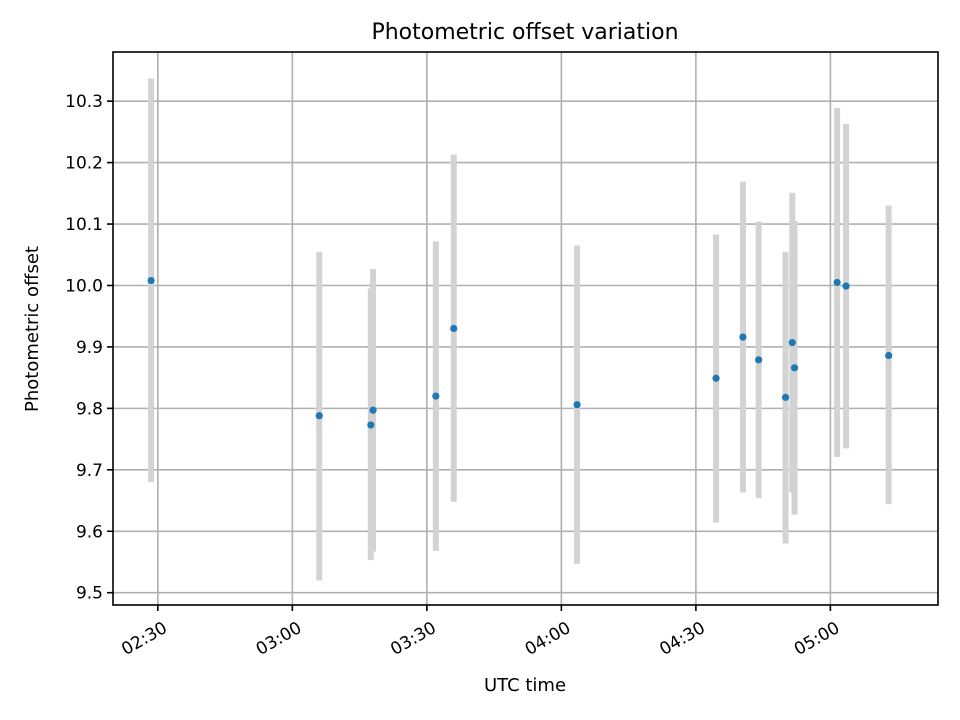 The image size is (960, 720). What do you see at coordinates (89, 532) in the screenshot?
I see `y-tick-label: 9.6` at bounding box center [89, 532].